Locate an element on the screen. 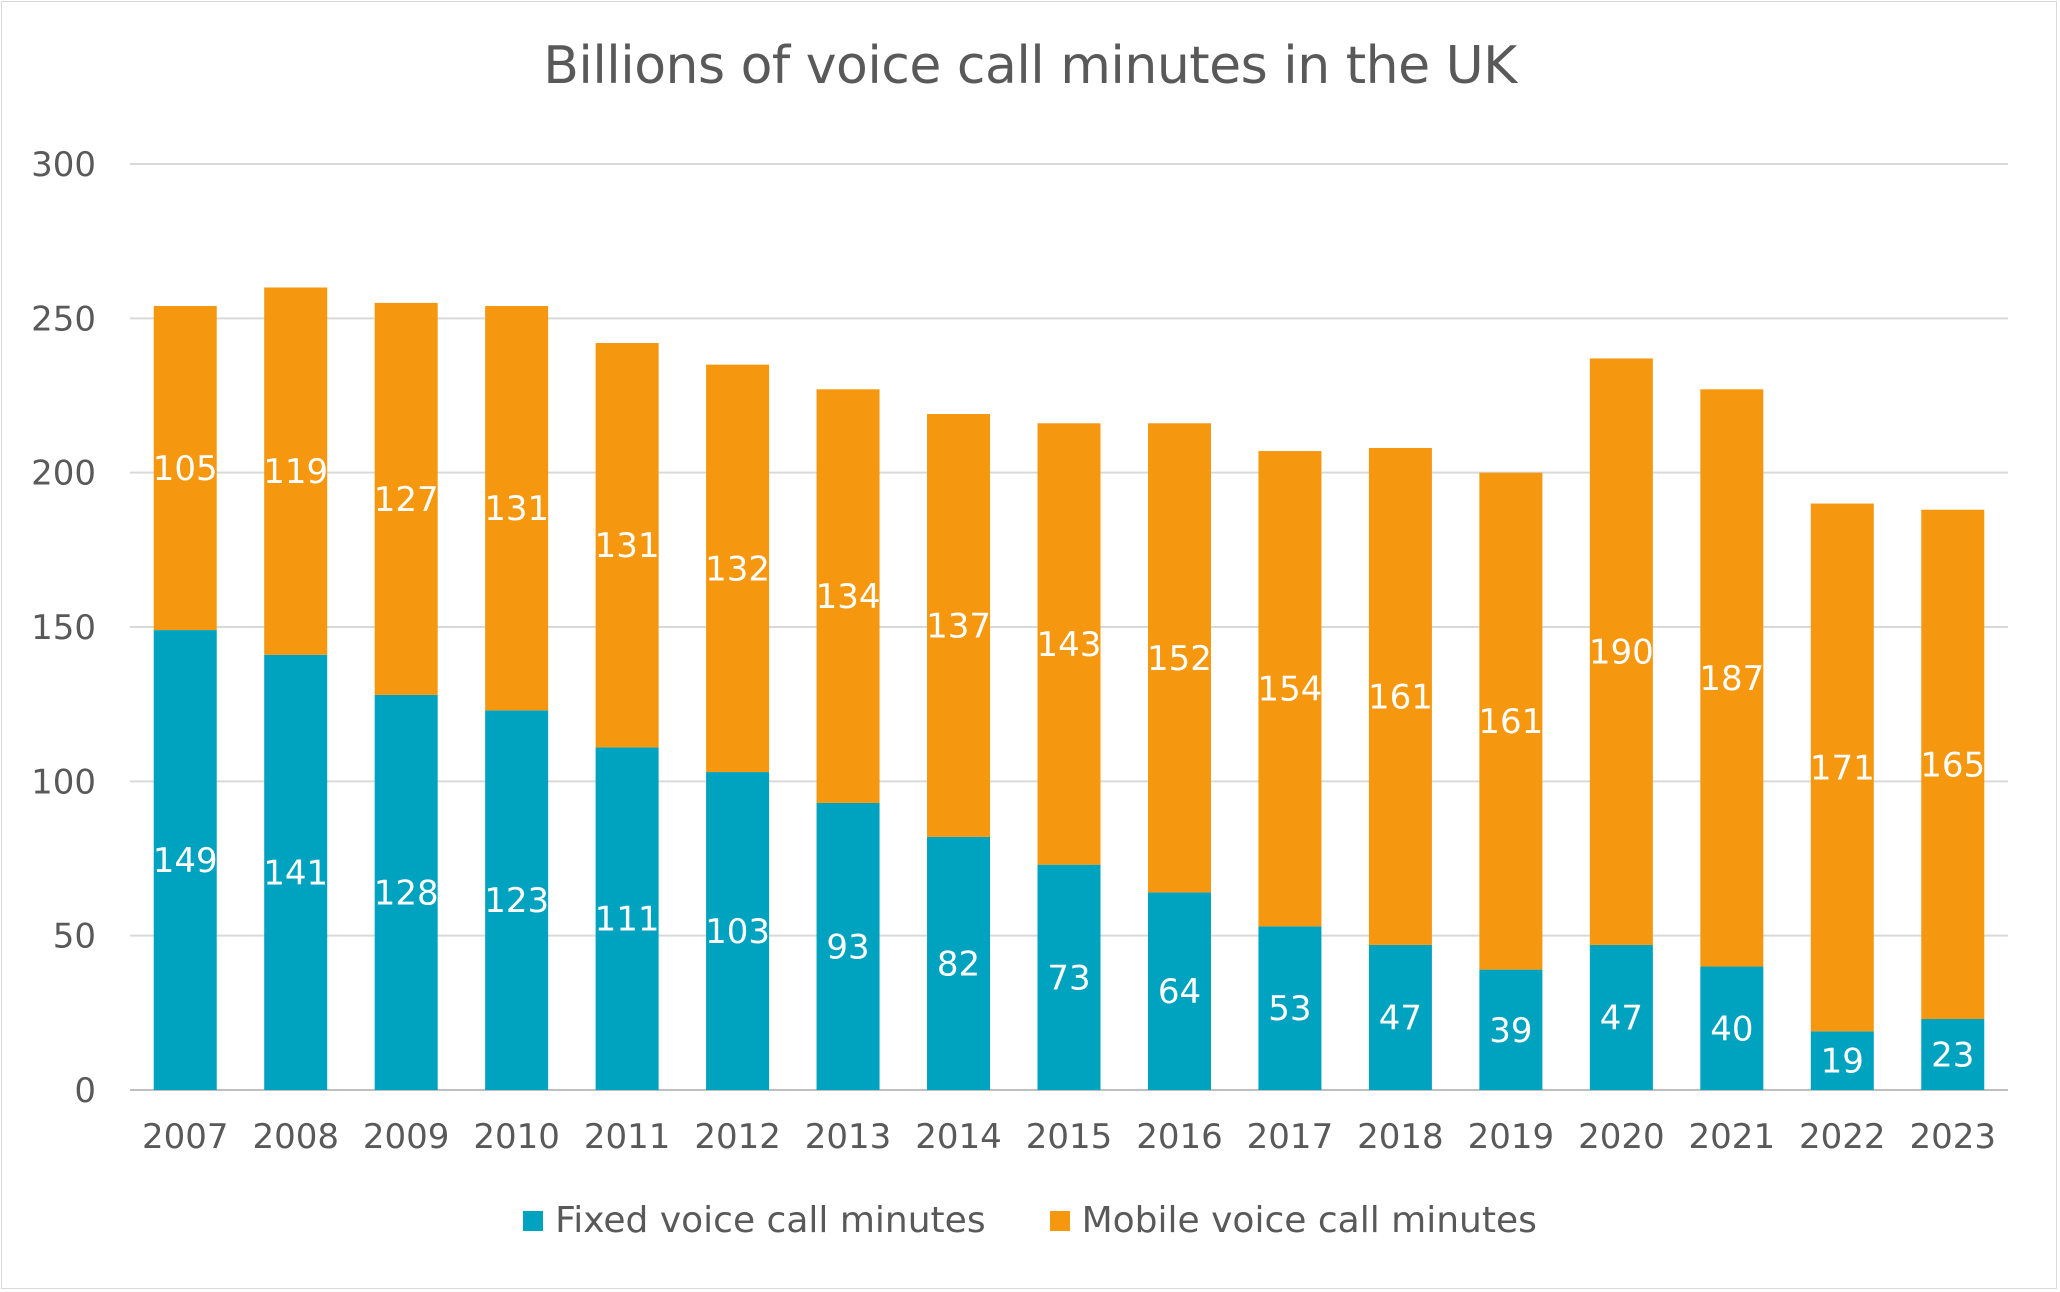 The width and height of the screenshot is (2060, 1292). data-label-fixed: 82 is located at coordinates (958, 964).